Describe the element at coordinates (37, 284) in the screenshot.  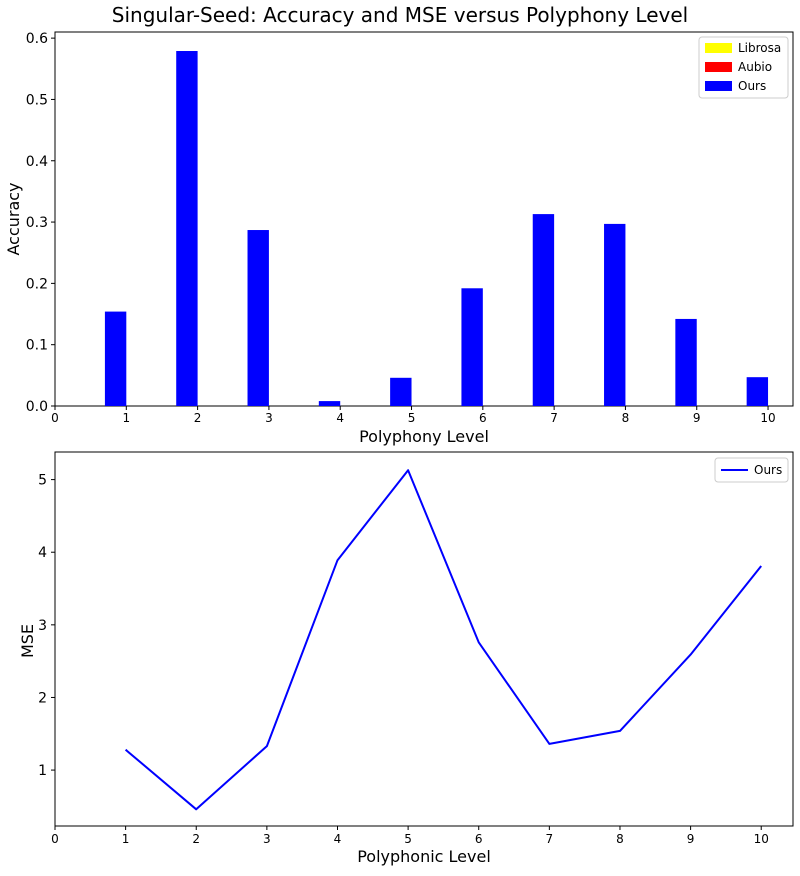
I see `accuracy-y-tick-label: 0.2` at that location.